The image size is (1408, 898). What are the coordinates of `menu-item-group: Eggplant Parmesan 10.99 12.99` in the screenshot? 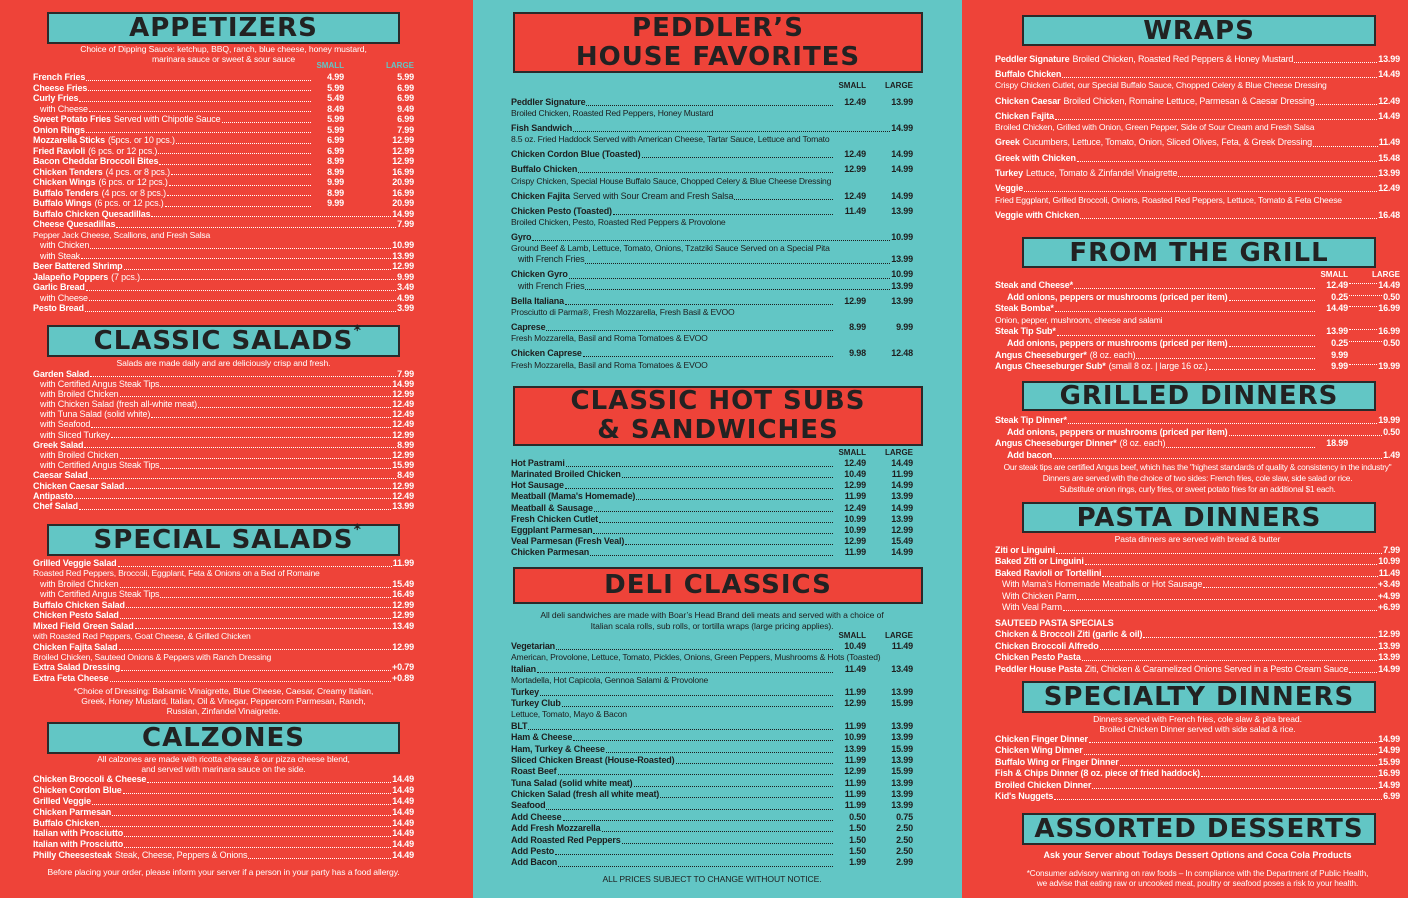 It's located at (712, 530).